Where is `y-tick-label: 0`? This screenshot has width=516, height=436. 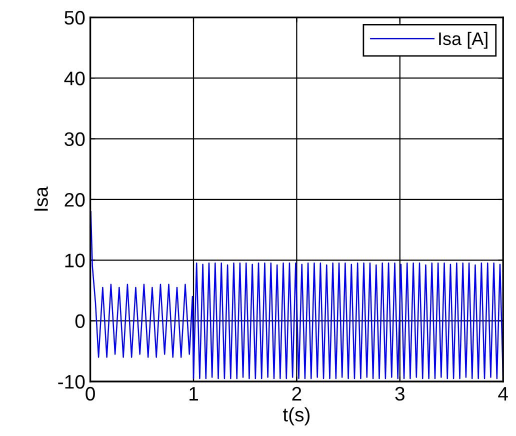 y-tick-label: 0 is located at coordinates (80, 321).